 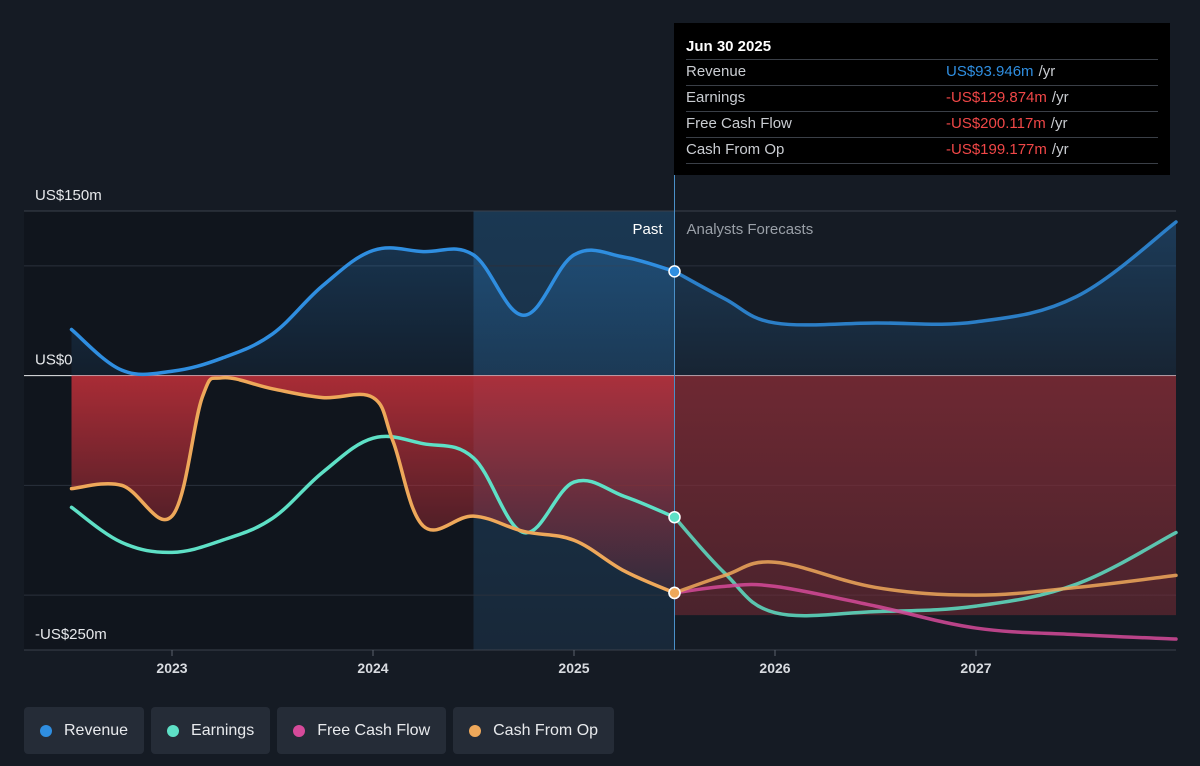 What do you see at coordinates (171, 668) in the screenshot?
I see `x-tick-label: 2023` at bounding box center [171, 668].